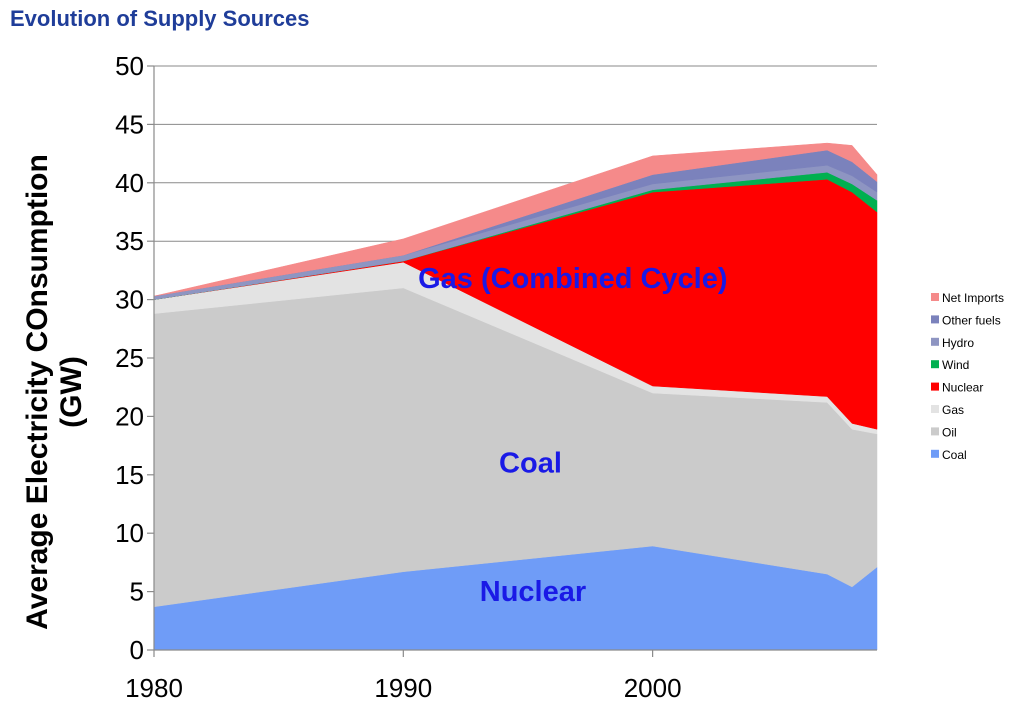 The width and height of the screenshot is (1023, 708). Describe the element at coordinates (572, 279) in the screenshot. I see `area-annotation: Gas (Combined Cycle)` at that location.